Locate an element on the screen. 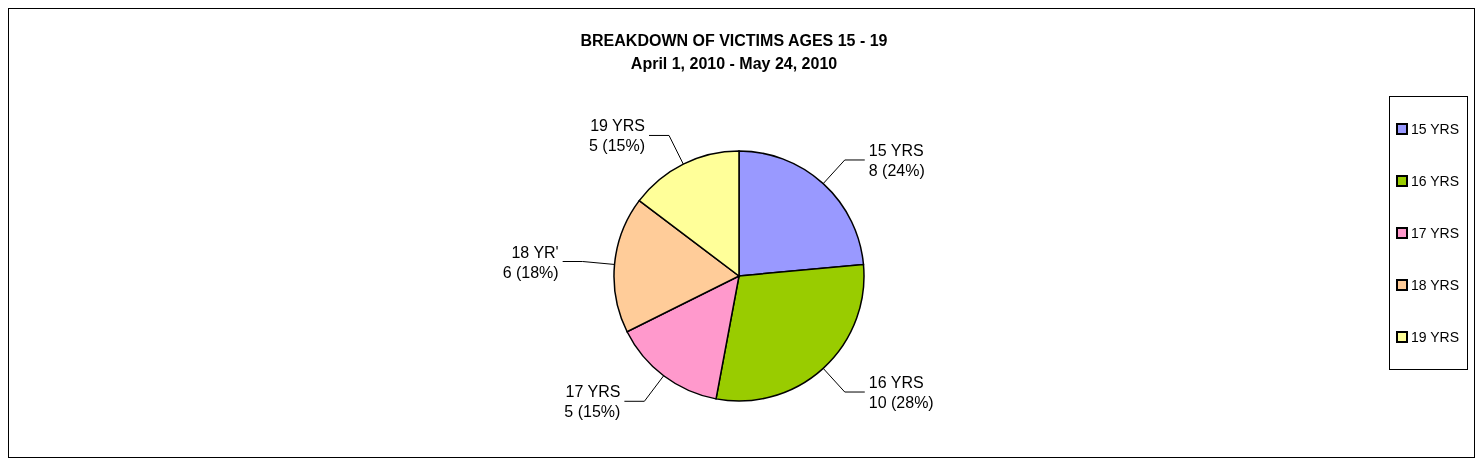 The width and height of the screenshot is (1483, 466). legend-label: 15 YRS is located at coordinates (1435, 129).